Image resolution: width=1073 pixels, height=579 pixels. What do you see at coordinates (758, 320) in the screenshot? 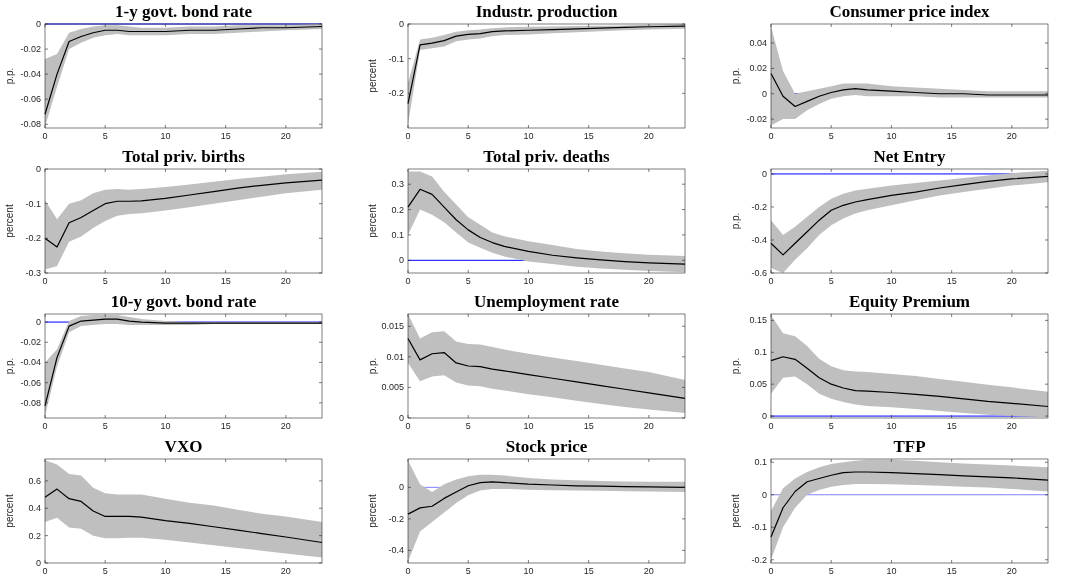
I see `y-tick-label: 0.15` at bounding box center [758, 320].